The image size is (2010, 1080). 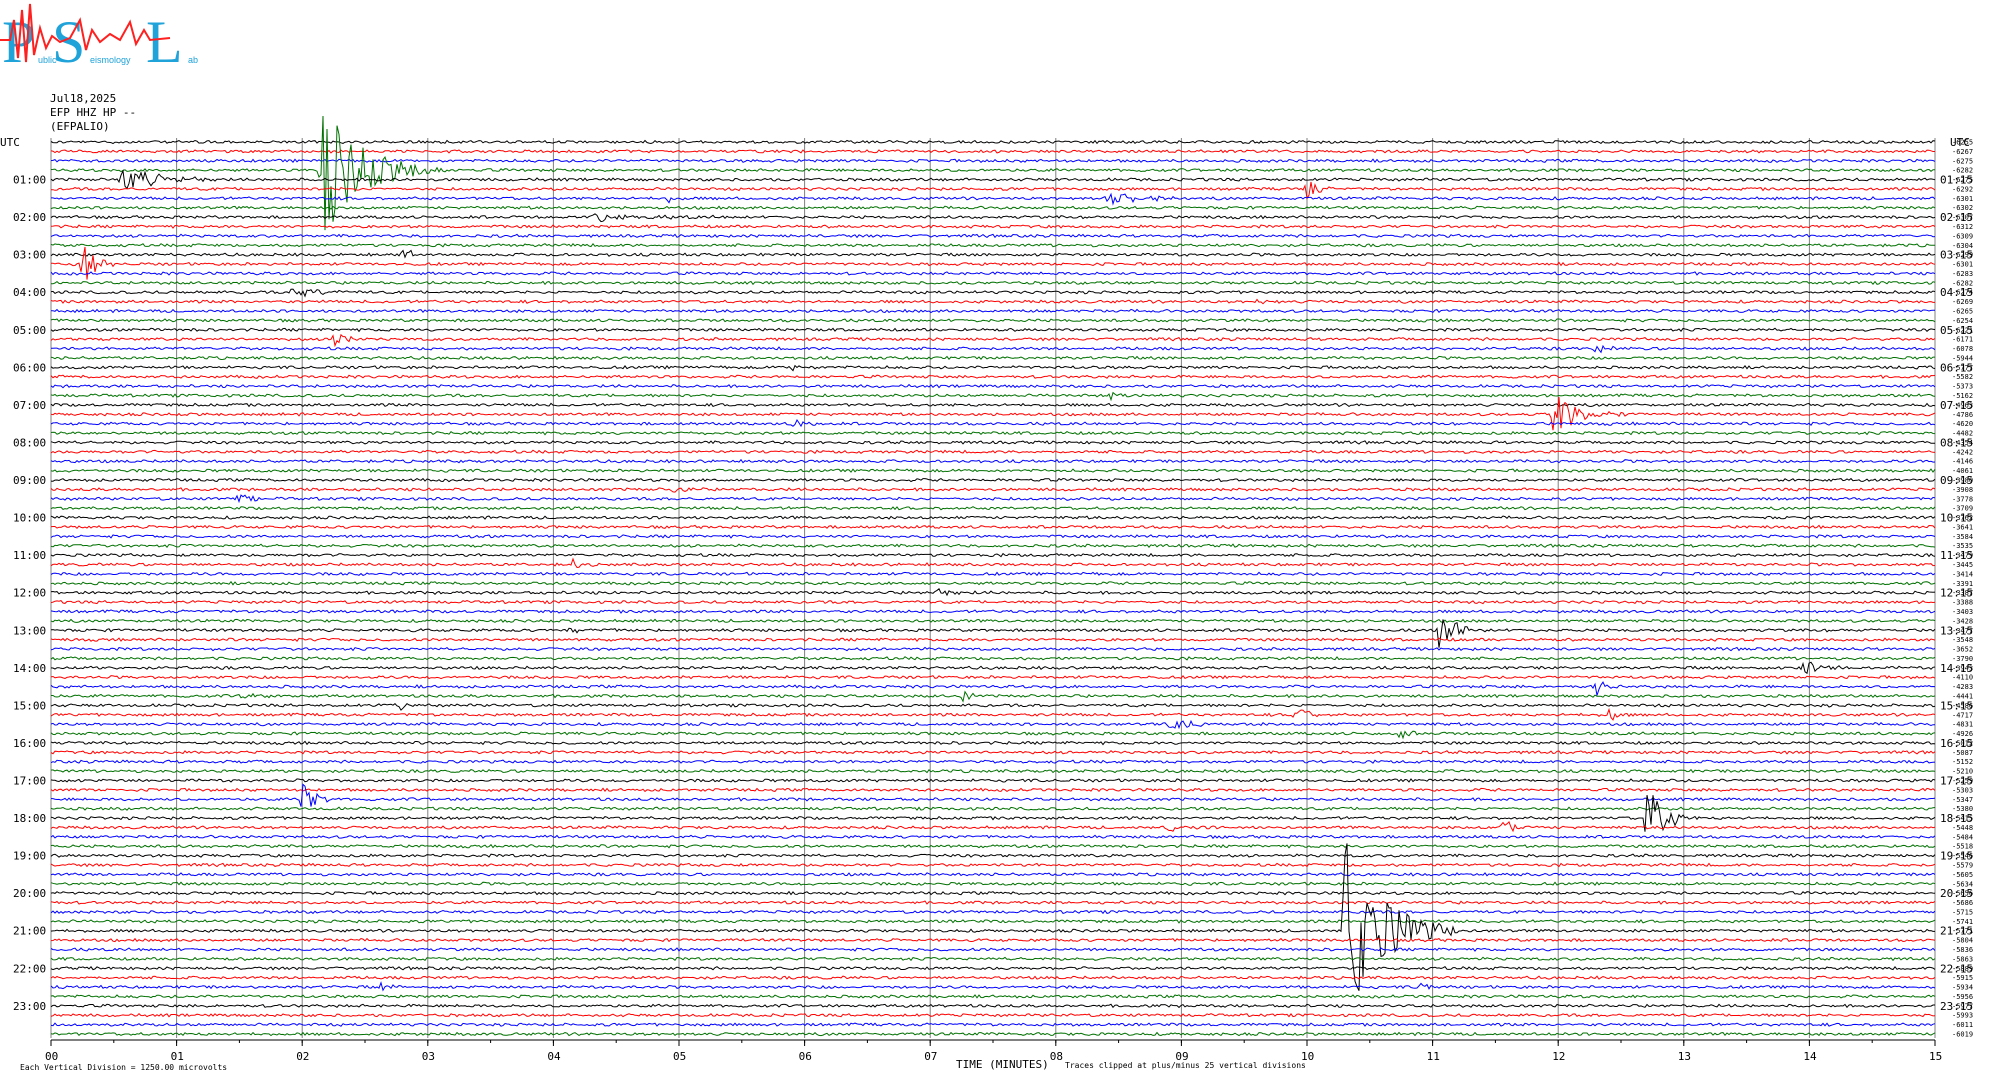 What do you see at coordinates (83, 98) in the screenshot?
I see `header-date: Jul18,2025` at bounding box center [83, 98].